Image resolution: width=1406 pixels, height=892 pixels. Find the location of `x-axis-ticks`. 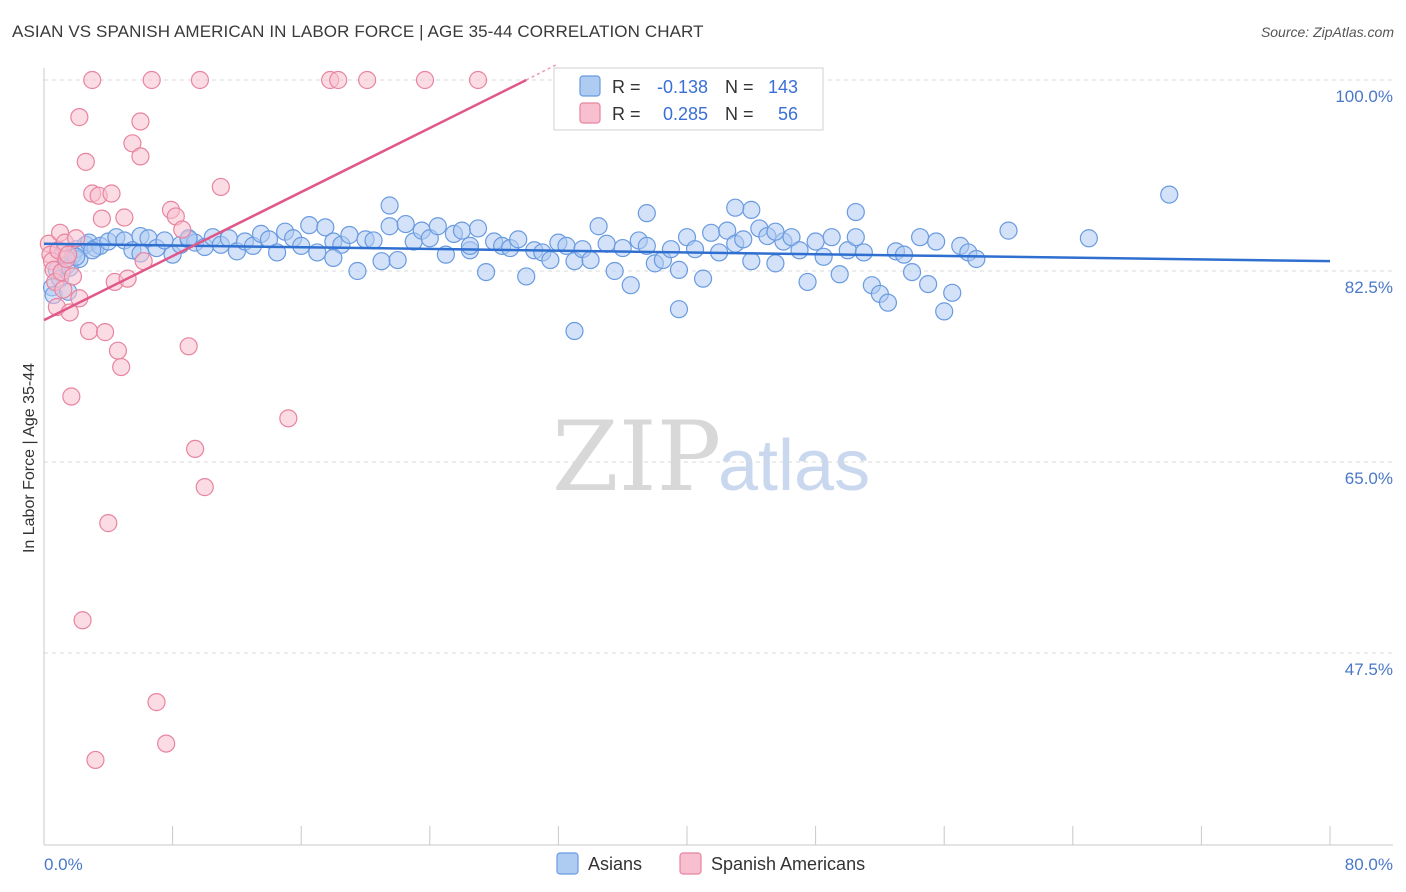

x-axis-ticks is located at coordinates (751, 835).